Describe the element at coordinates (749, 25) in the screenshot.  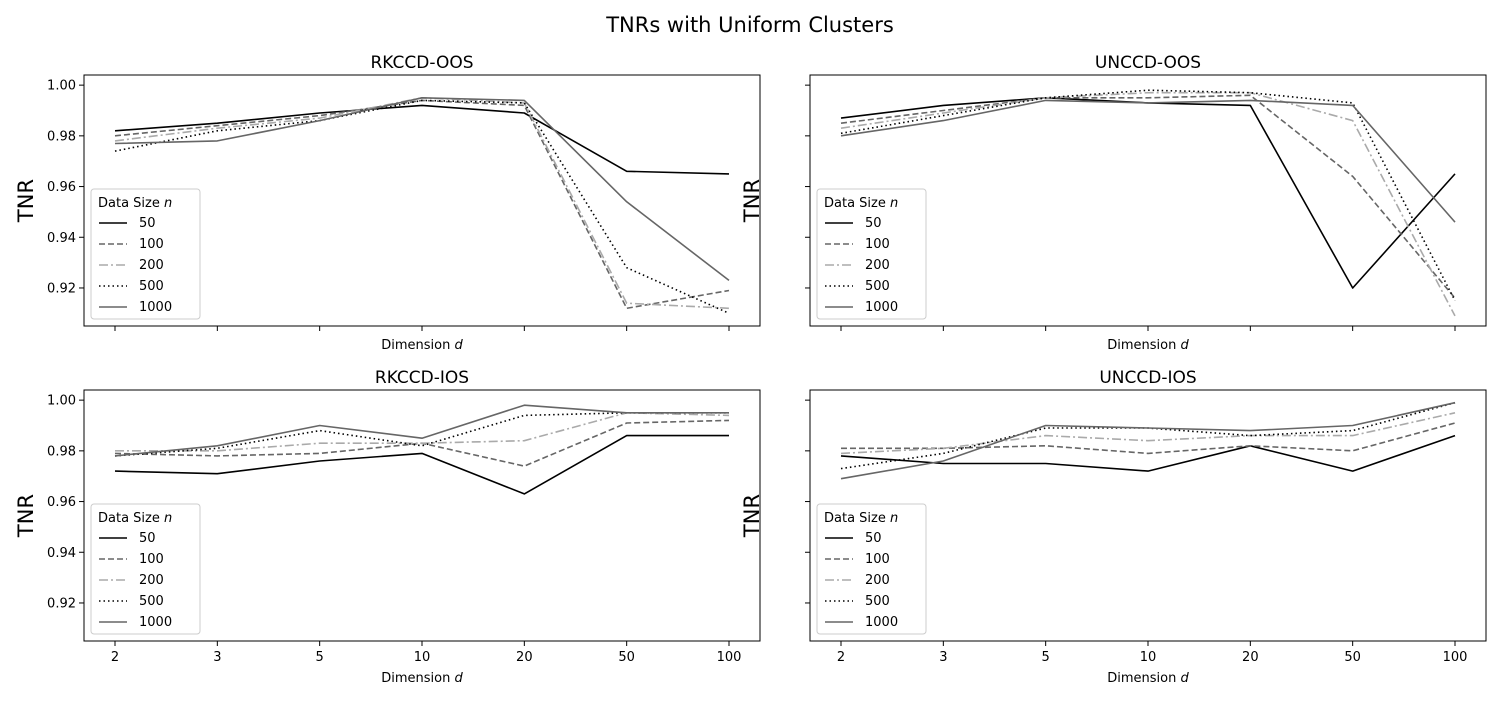
I see `figure-title: TNRs with Uniform Clusters` at that location.